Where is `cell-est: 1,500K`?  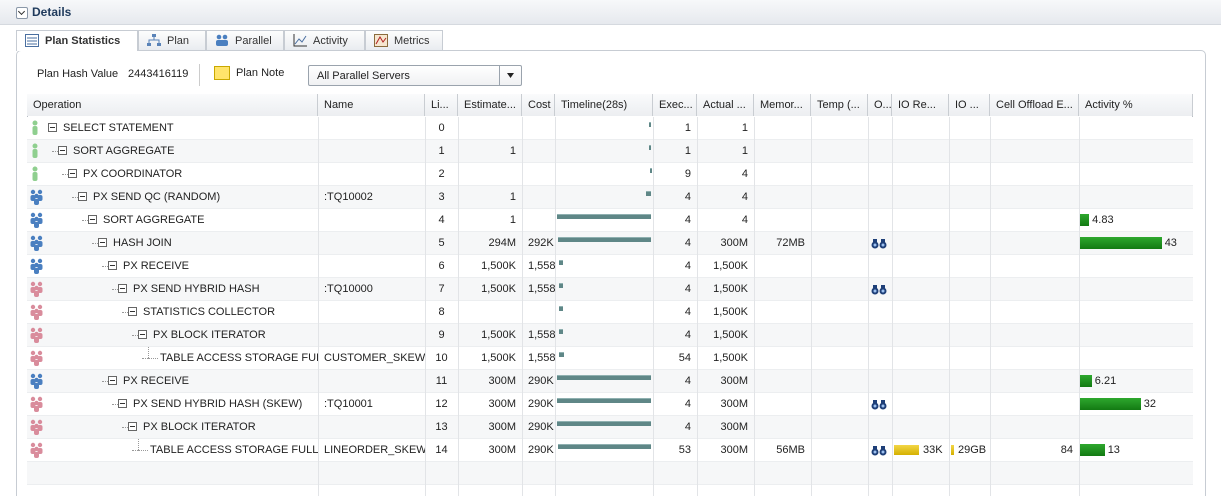 cell-est: 1,500K is located at coordinates (498, 289).